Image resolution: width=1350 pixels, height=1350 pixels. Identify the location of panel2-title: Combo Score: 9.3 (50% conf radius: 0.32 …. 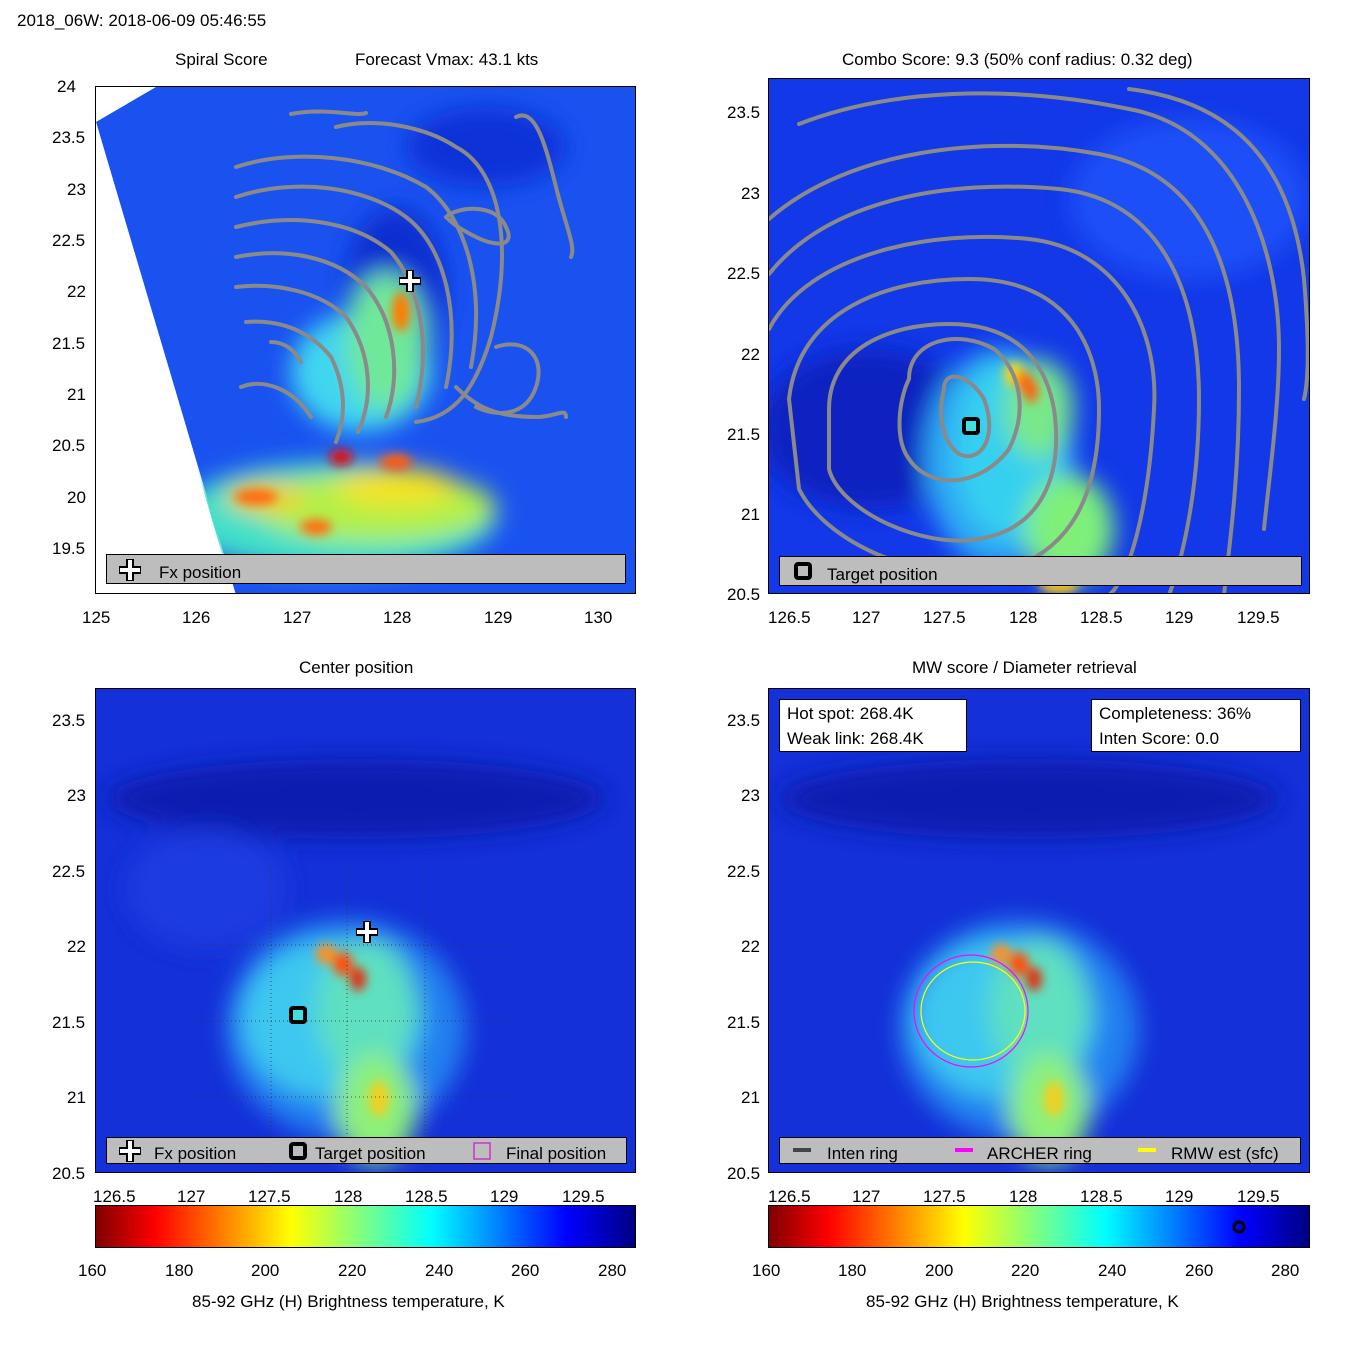
(1017, 59).